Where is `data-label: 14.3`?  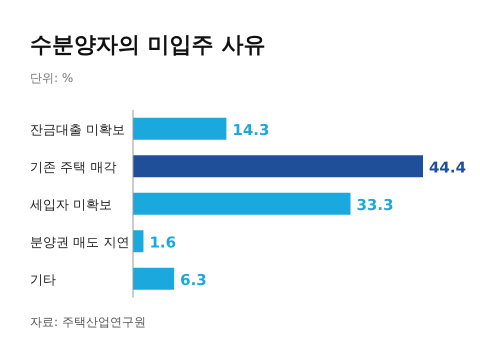
data-label: 14.3 is located at coordinates (251, 129).